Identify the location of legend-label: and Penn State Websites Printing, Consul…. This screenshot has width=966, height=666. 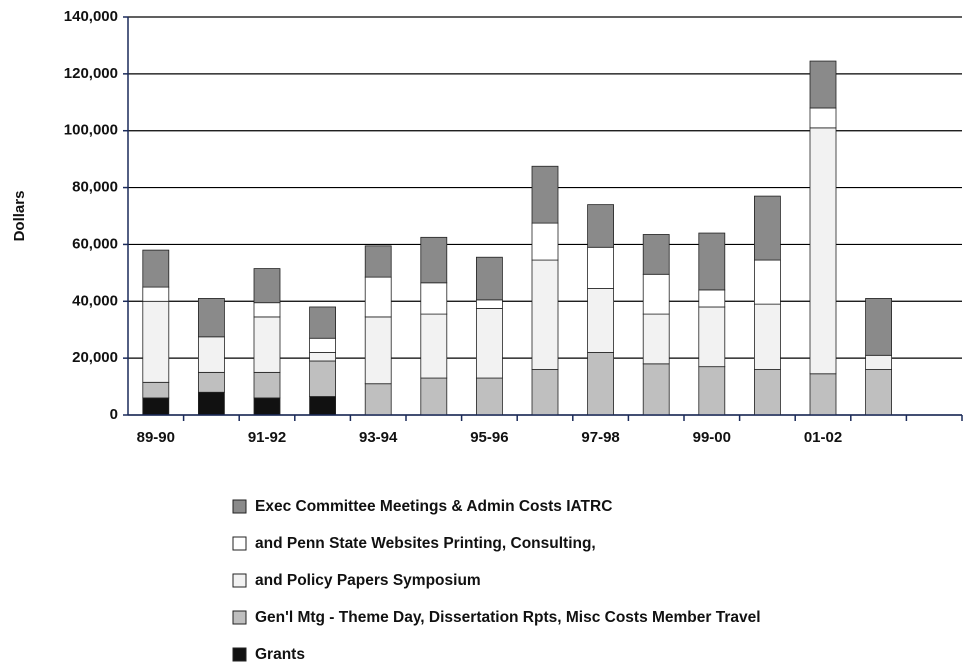
(425, 543).